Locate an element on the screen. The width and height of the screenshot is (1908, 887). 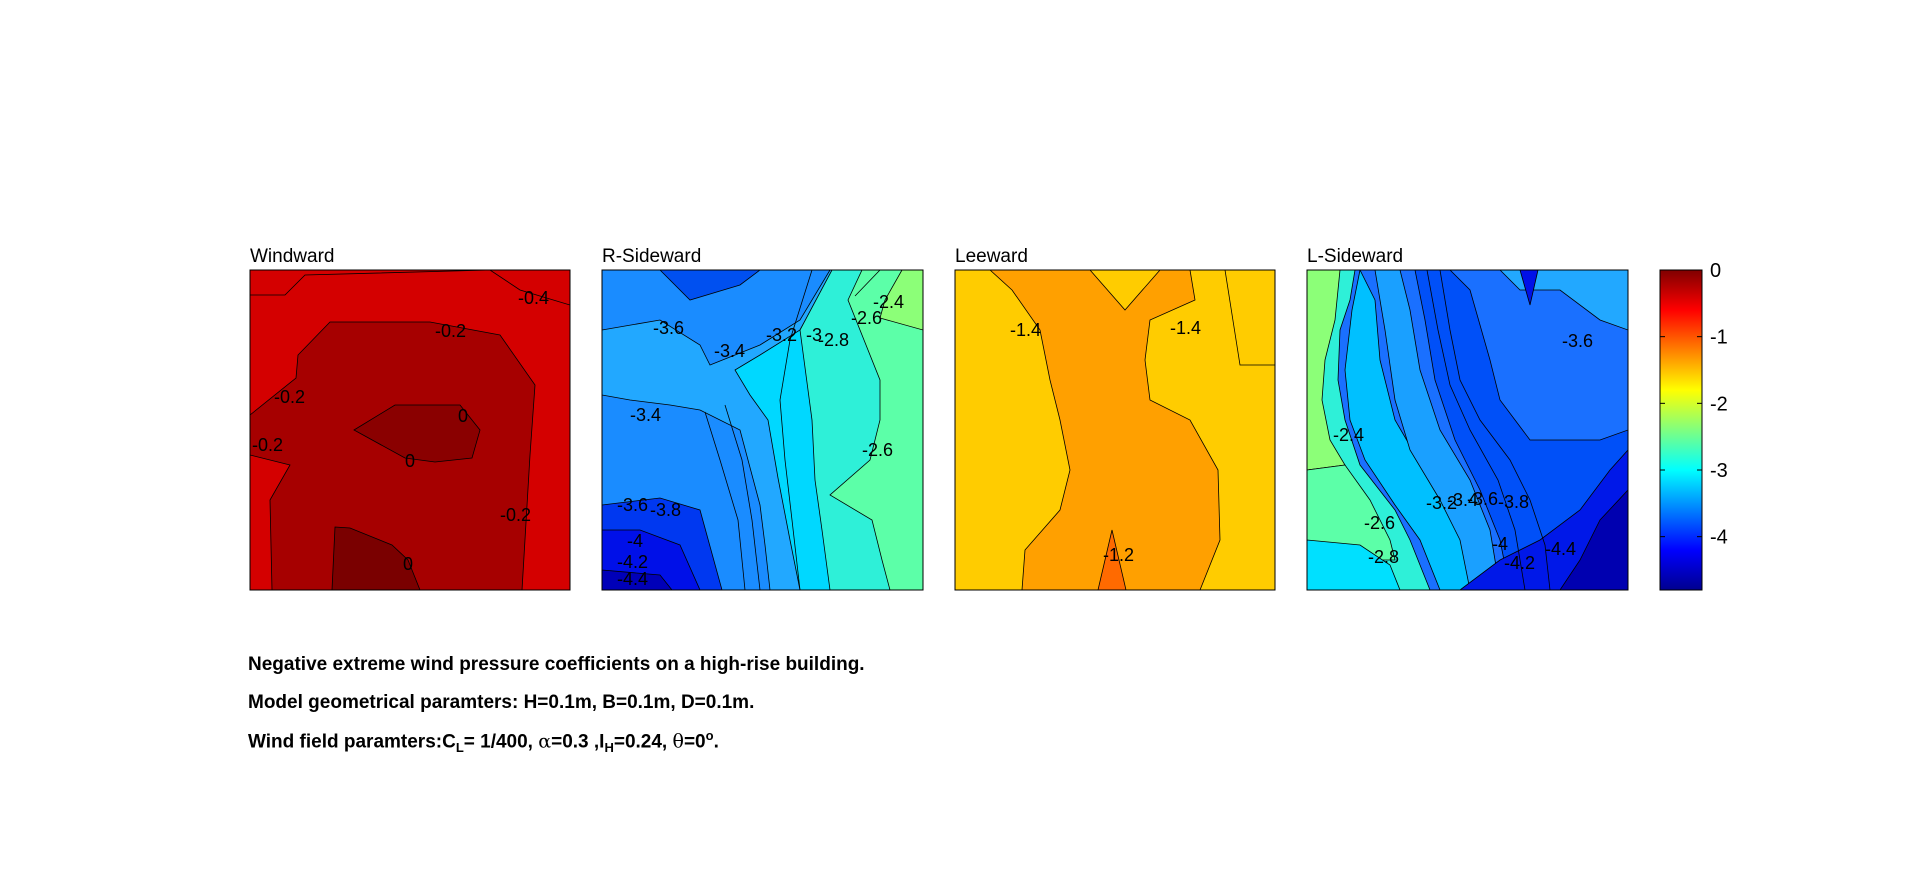
caption-greek-theta: θ is located at coordinates (678, 741).